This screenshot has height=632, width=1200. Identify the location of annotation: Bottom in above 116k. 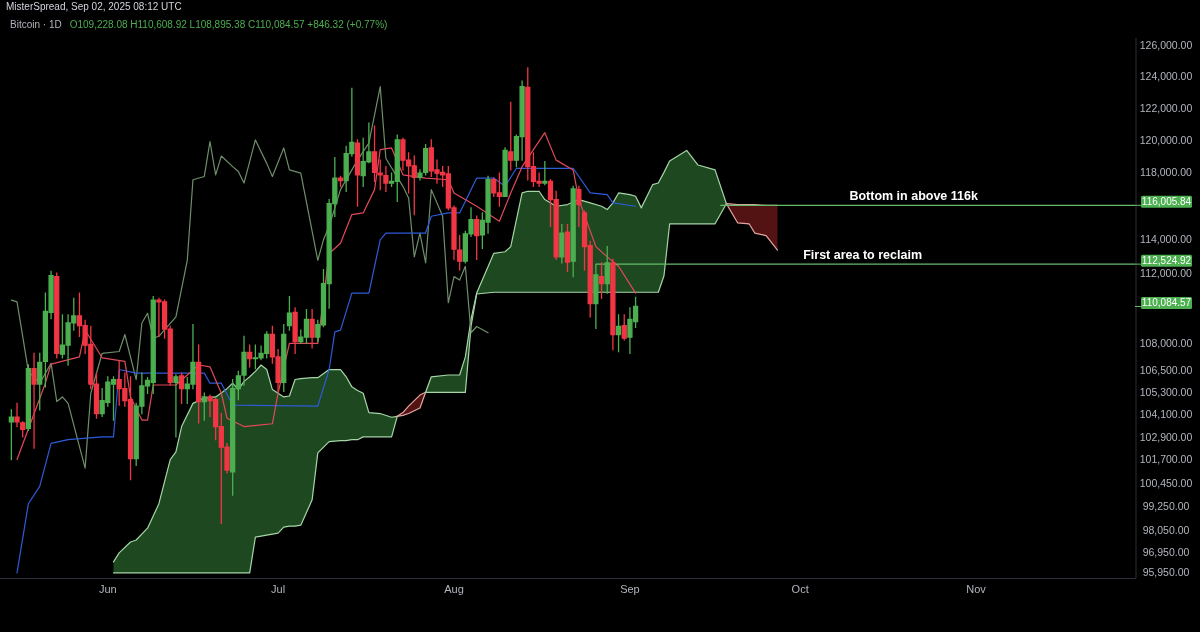
(913, 196).